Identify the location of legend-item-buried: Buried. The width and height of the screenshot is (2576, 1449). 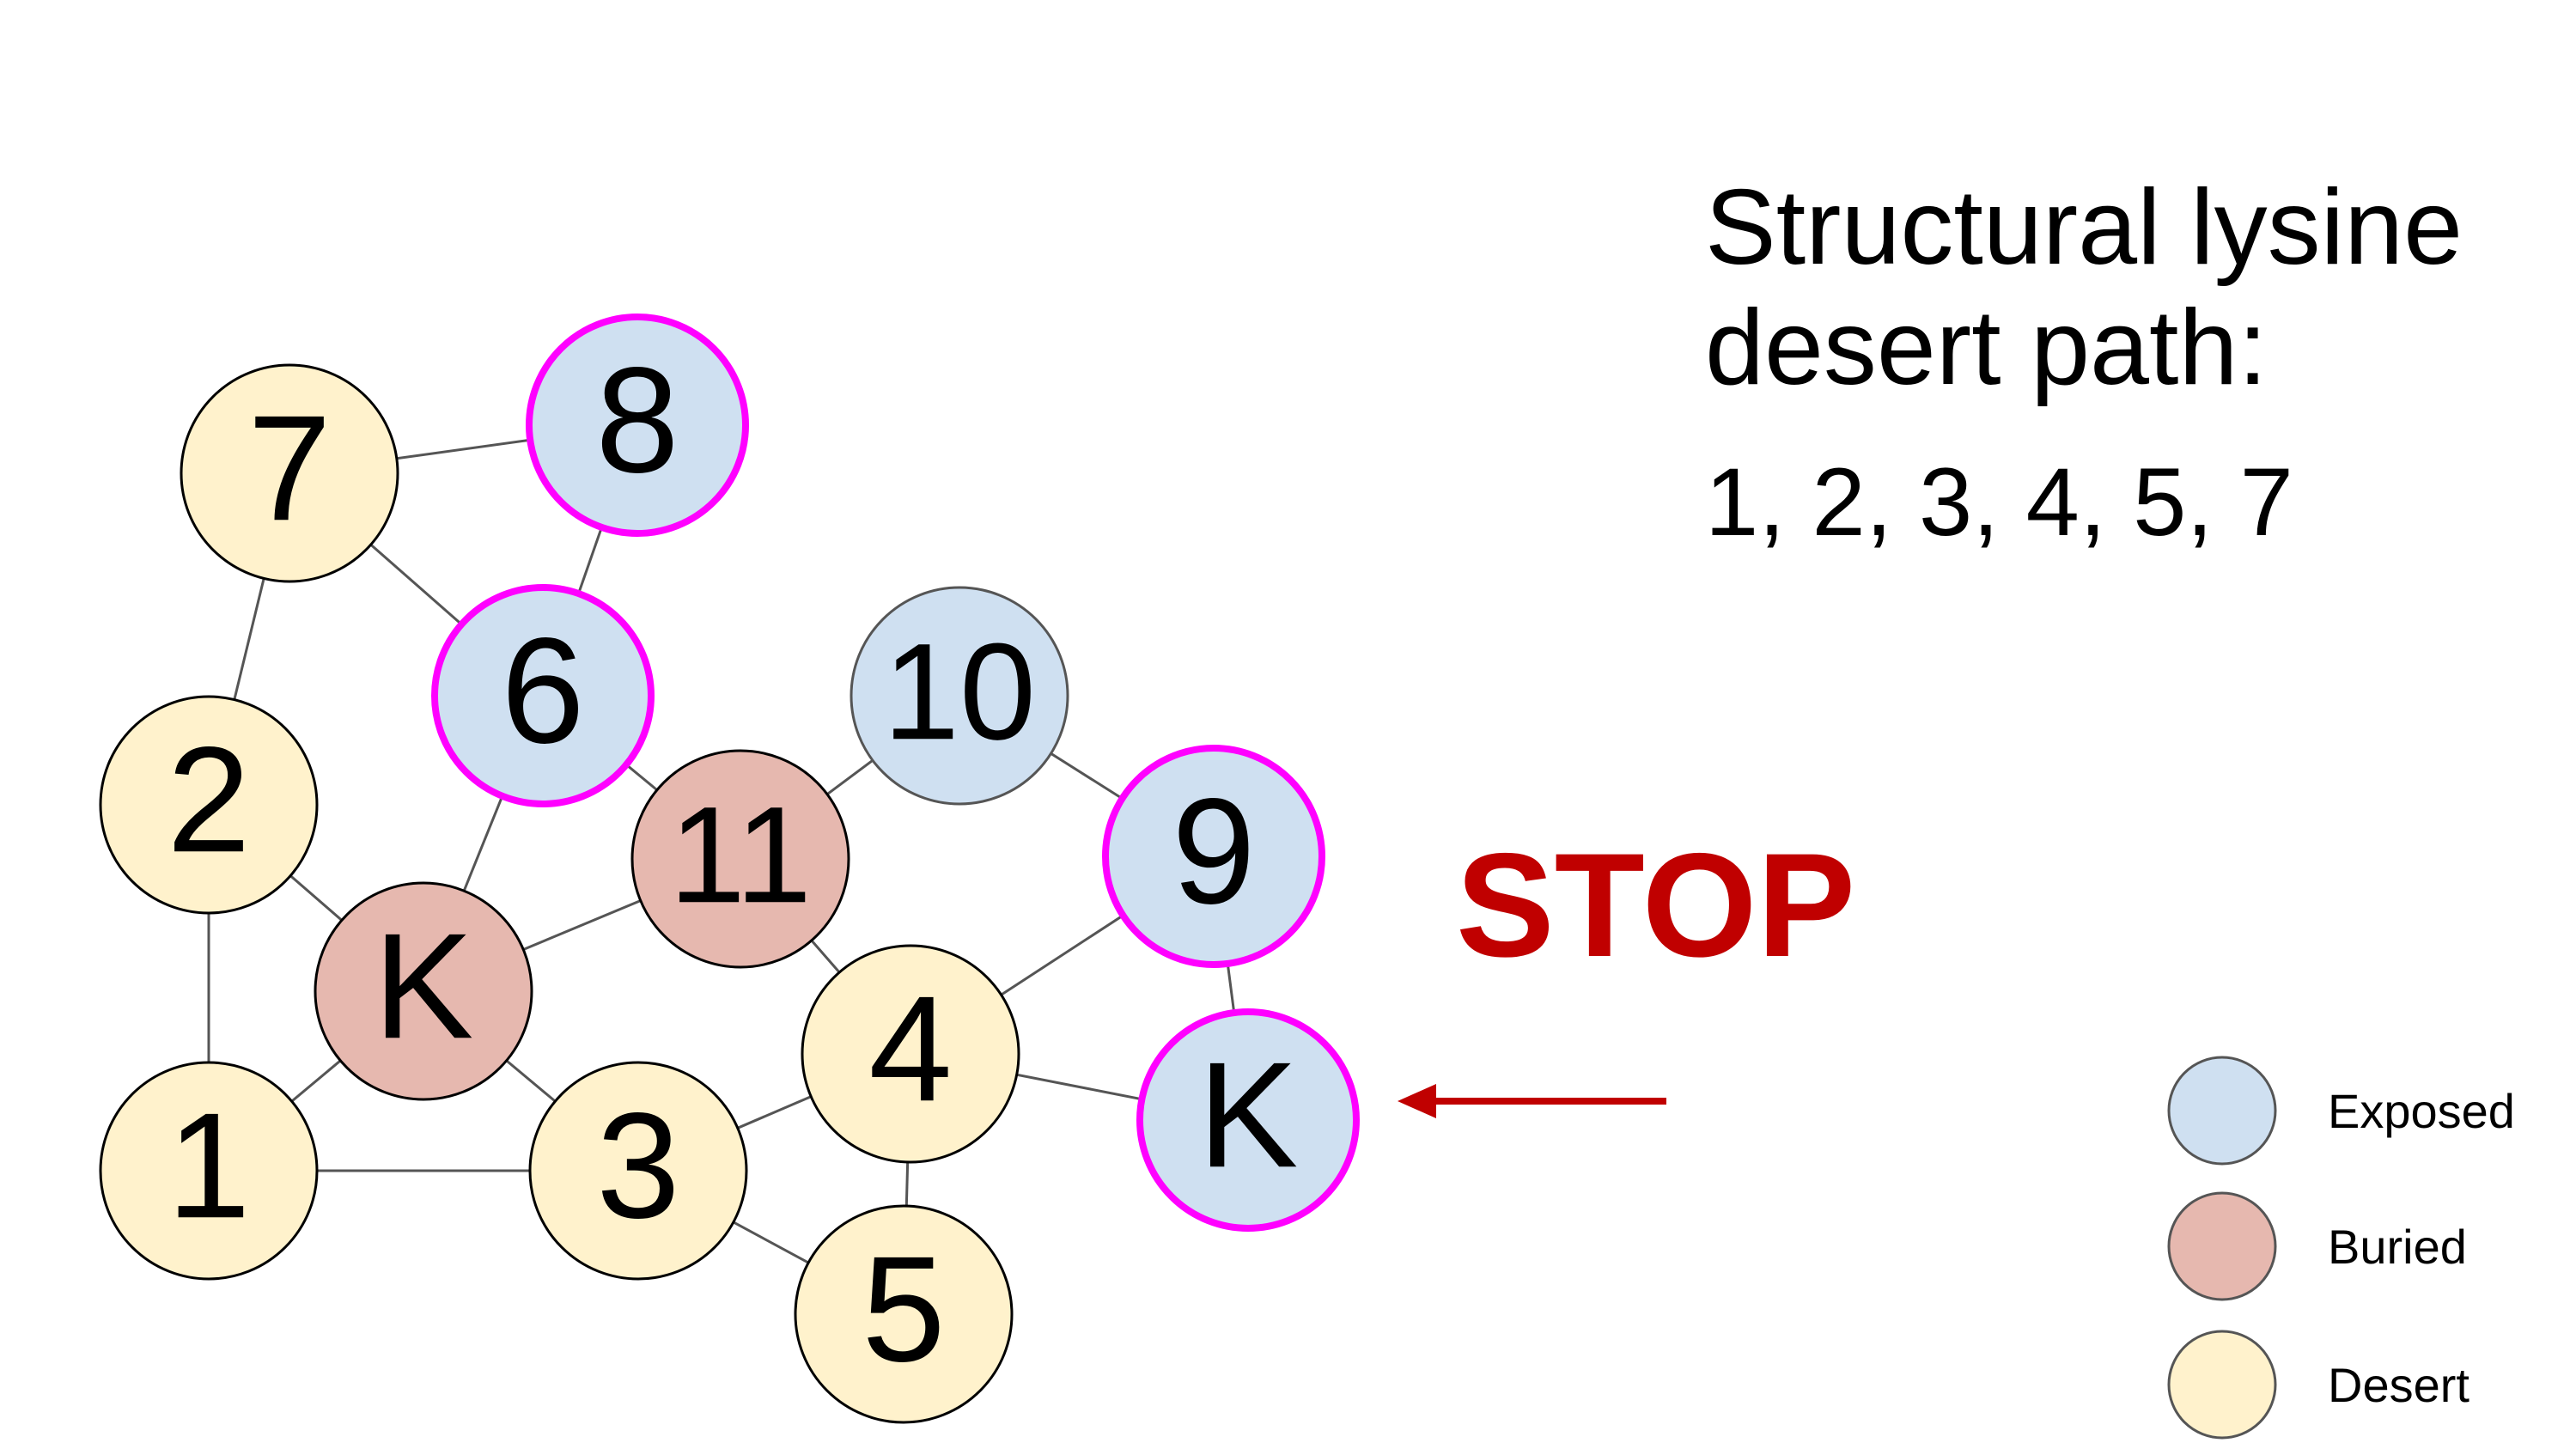
(2317, 1246).